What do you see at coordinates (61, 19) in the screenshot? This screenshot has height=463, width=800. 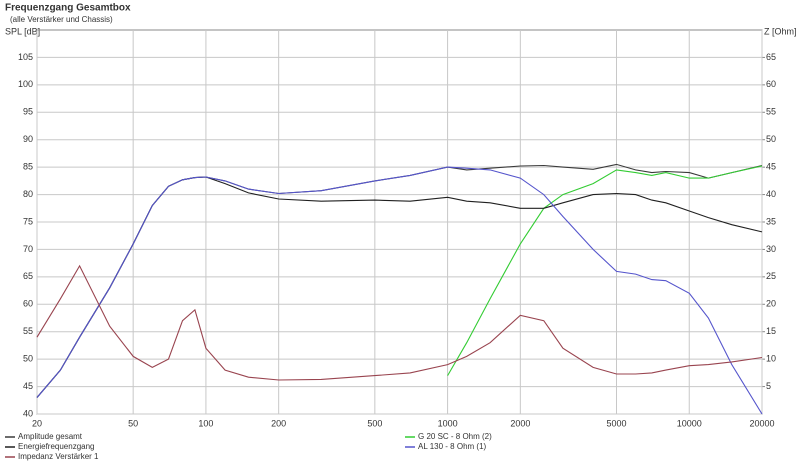 I see `chart-subtitle: (alle Verstärker und Chassis)` at bounding box center [61, 19].